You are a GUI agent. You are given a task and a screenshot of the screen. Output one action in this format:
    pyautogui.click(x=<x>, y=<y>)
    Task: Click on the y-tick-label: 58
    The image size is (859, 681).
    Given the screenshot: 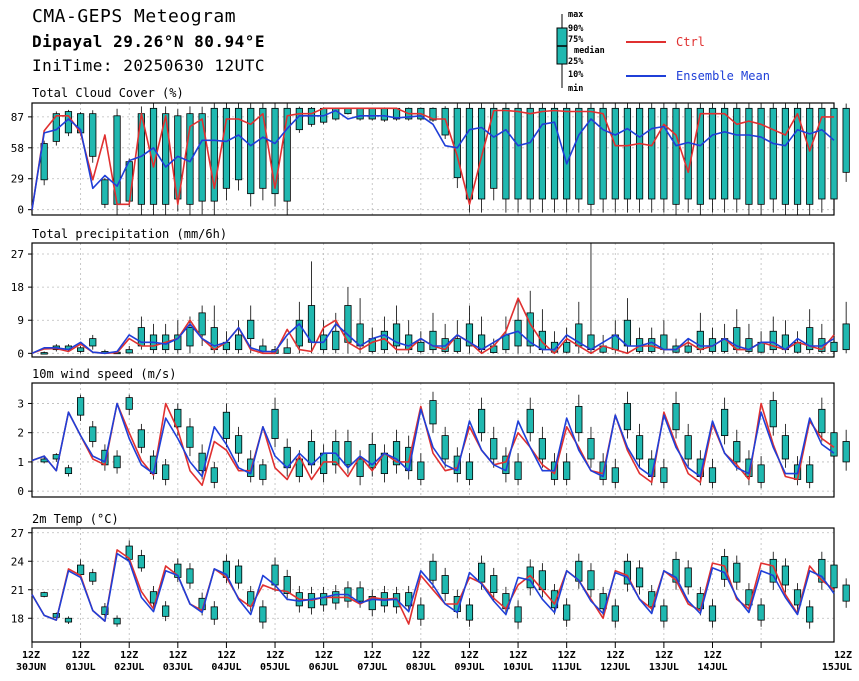 What is the action you would take?
    pyautogui.click(x=17, y=148)
    